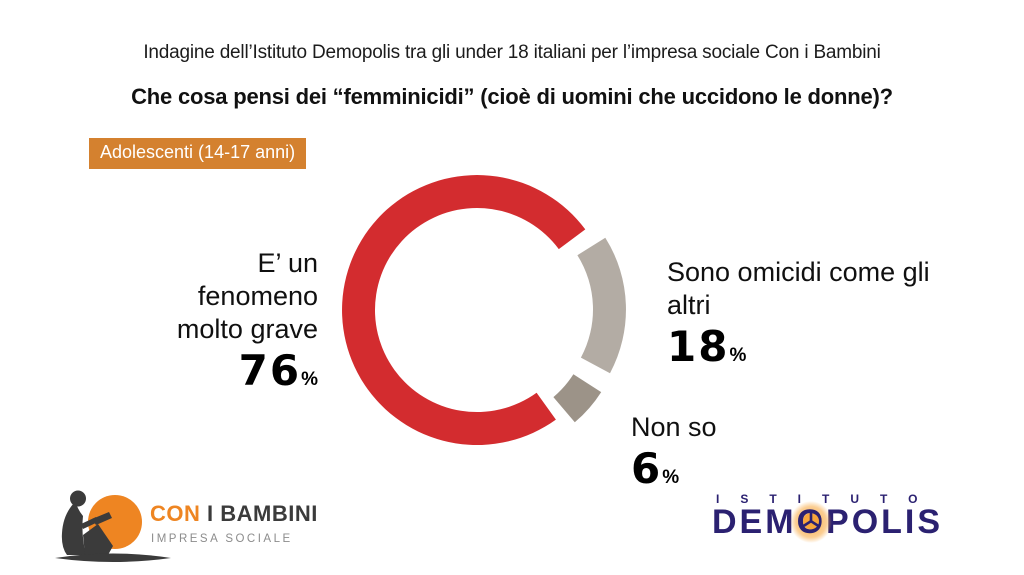 This screenshot has width=1024, height=575. I want to click on callout-value: 6, so click(647, 468).